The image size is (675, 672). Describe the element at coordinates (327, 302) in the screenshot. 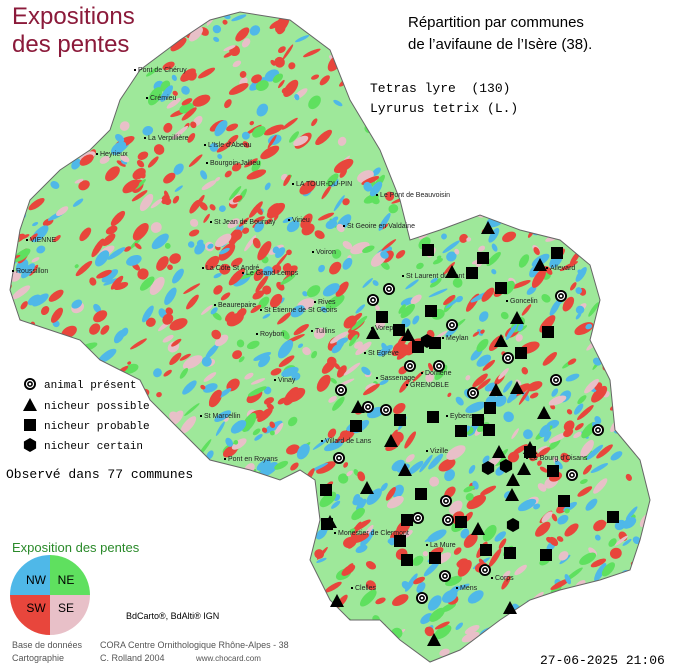

I see `place-label: Rives` at that location.